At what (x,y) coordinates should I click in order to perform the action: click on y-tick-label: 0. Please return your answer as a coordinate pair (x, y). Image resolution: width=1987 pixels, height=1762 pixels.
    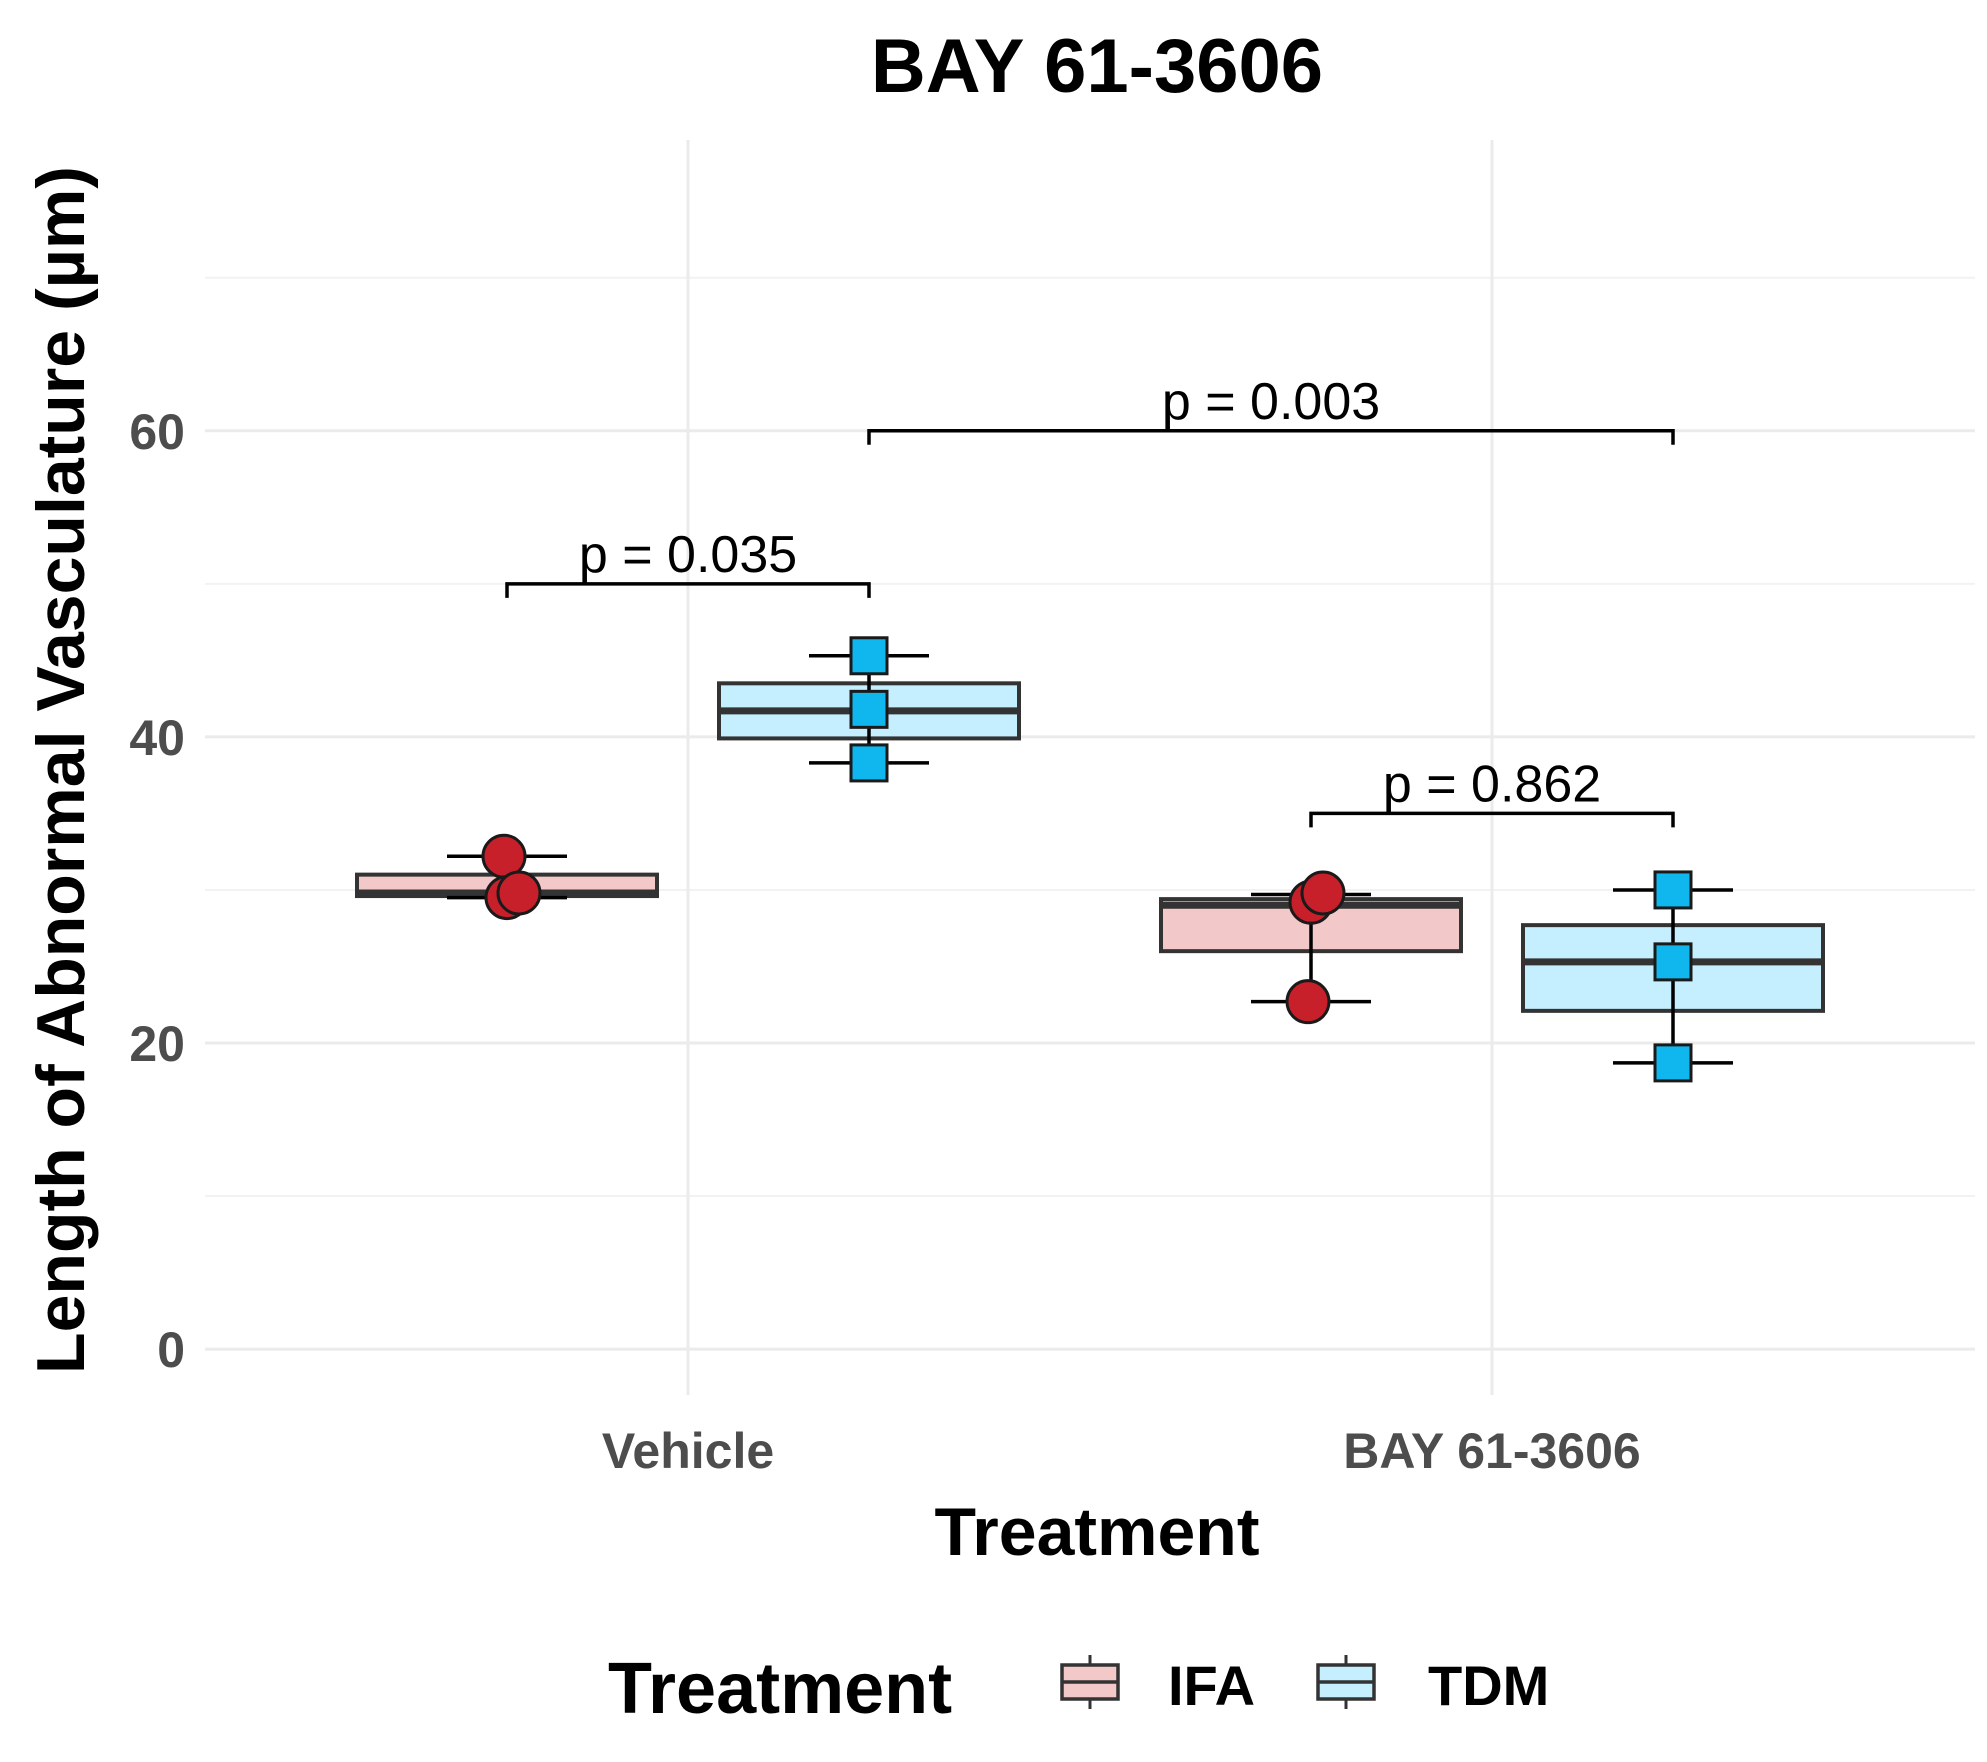
    Looking at the image, I should click on (171, 1350).